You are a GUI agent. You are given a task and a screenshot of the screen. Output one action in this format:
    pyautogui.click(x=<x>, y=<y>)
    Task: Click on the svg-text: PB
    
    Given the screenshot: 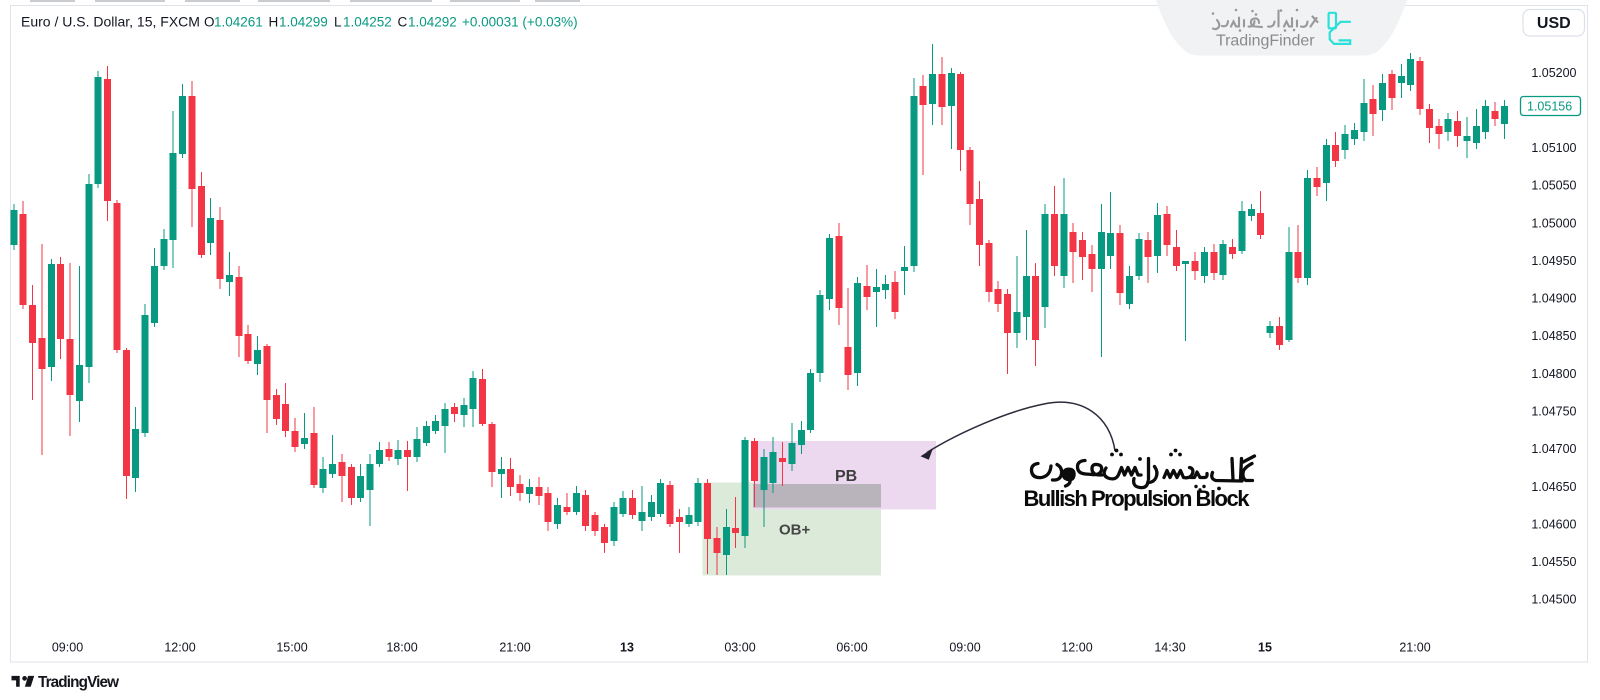 What is the action you would take?
    pyautogui.click(x=846, y=476)
    